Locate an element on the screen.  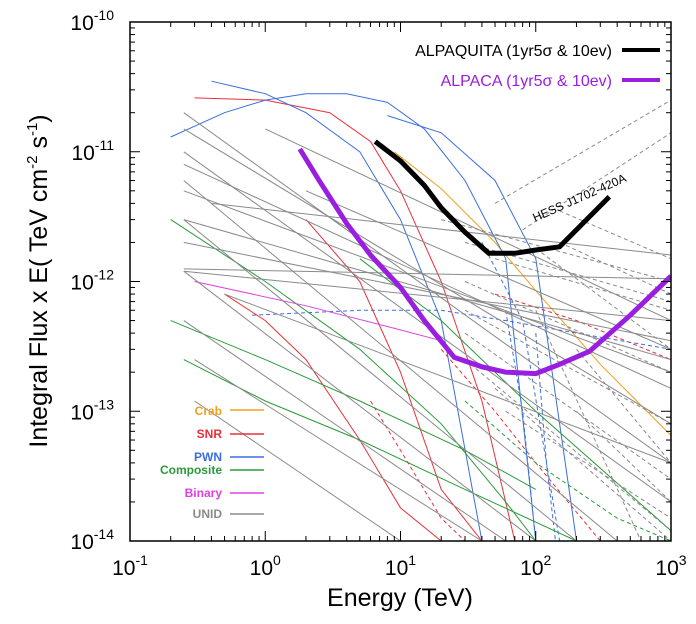
y-tick-labels: 10-14 10-13 10-12 10-11 10-10 is located at coordinates (92, 280).